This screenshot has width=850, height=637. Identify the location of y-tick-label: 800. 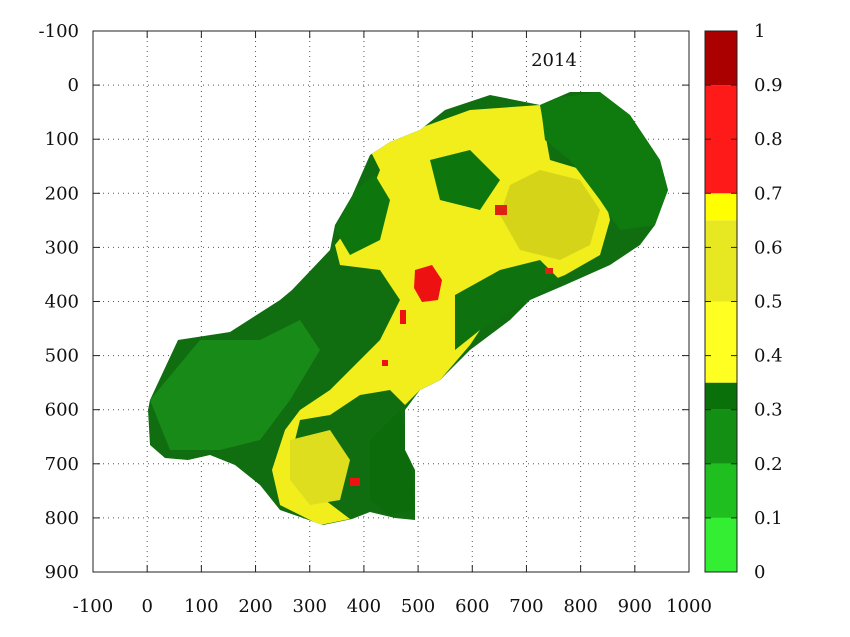
(62, 518).